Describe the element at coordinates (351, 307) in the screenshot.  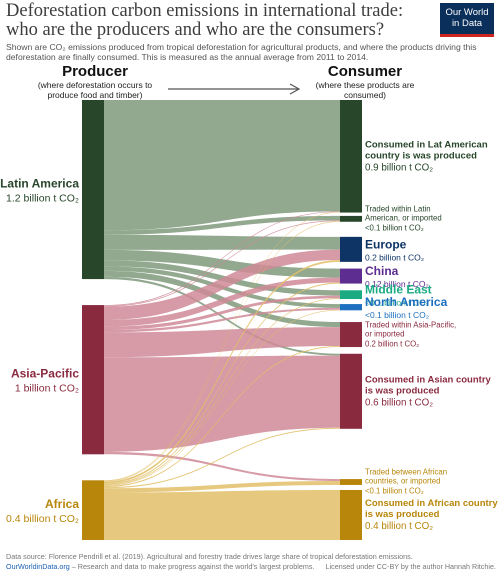
I see `consumer-node-namerica` at that location.